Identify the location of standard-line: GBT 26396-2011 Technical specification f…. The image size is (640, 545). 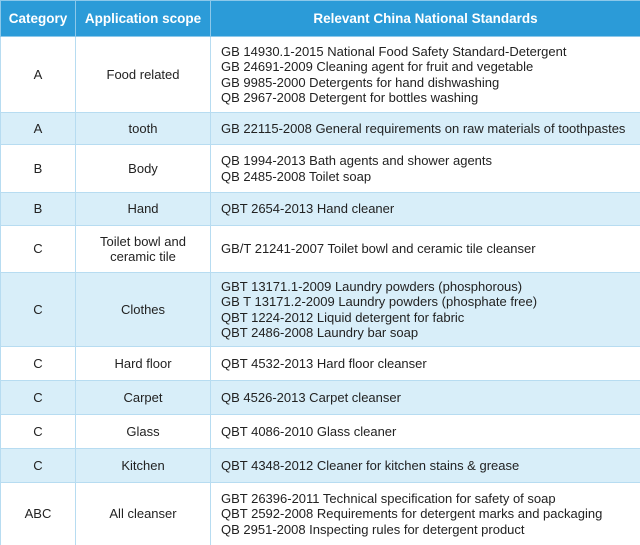
(388, 498).